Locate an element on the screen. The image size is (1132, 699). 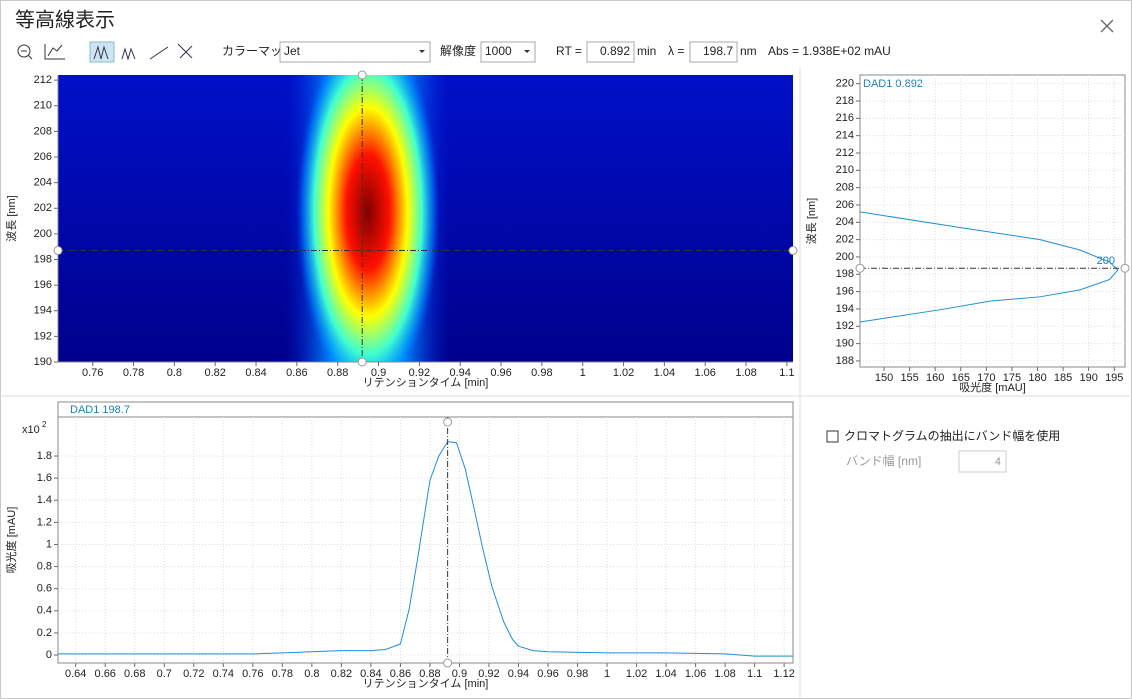
x-tick-label: 0.76 is located at coordinates (92, 373).